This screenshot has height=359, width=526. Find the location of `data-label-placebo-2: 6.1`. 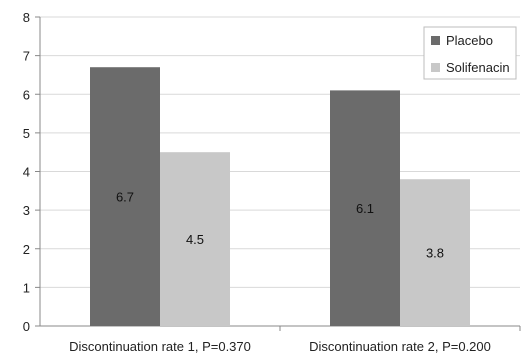

data-label-placebo-2: 6.1 is located at coordinates (365, 208).